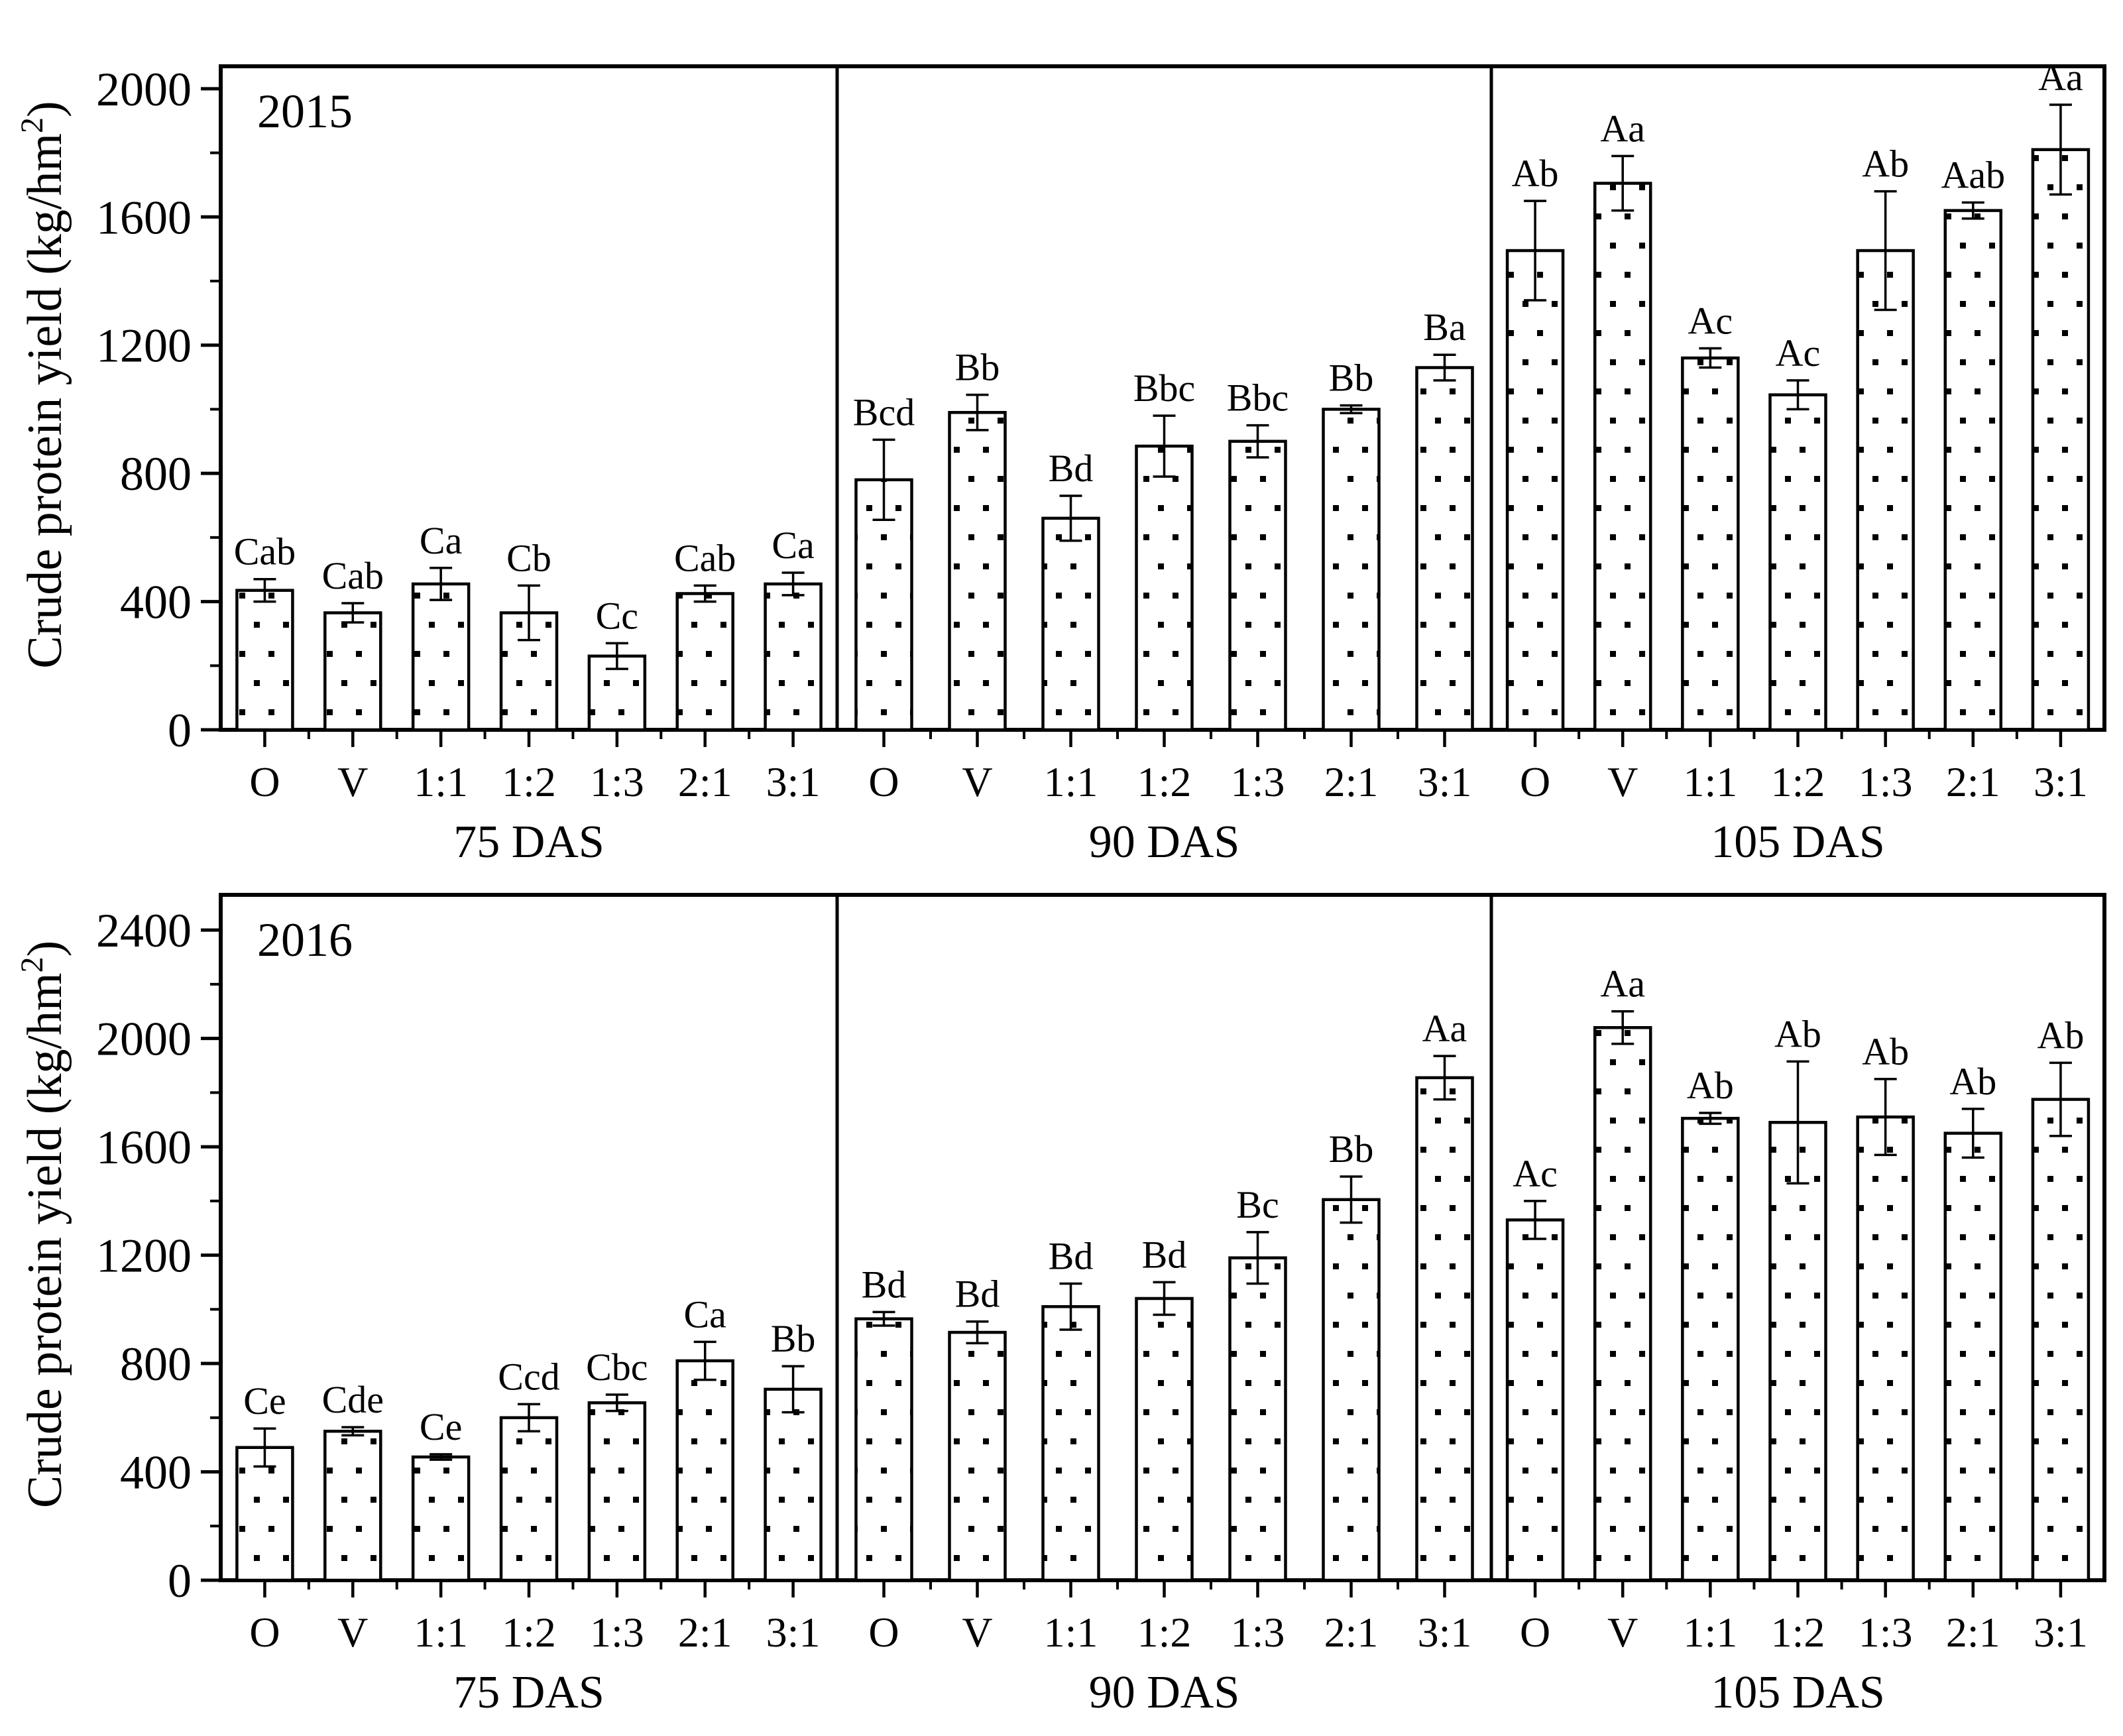  What do you see at coordinates (305, 111) in the screenshot?
I see `year-label: 2015` at bounding box center [305, 111].